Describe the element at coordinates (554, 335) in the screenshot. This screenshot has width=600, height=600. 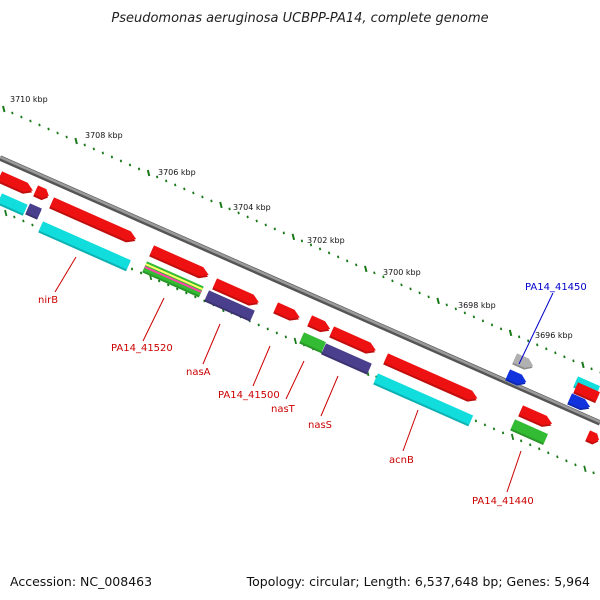
I see `tick-label: 3696 kbp` at that location.